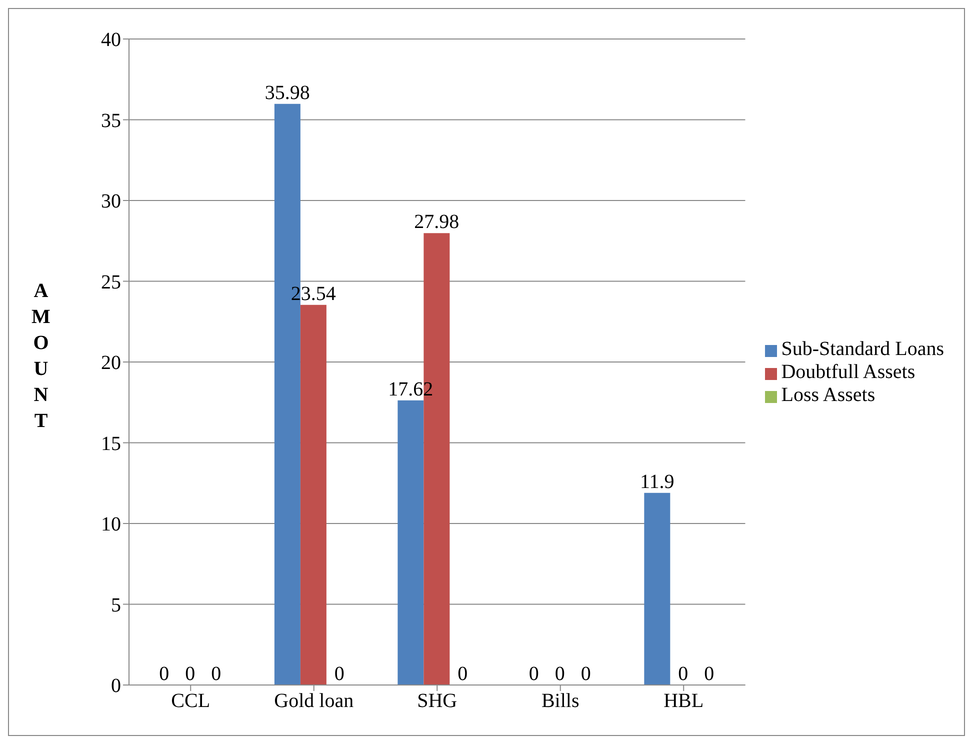 The image size is (973, 744). What do you see at coordinates (111, 443) in the screenshot?
I see `y-tick-label: 15` at bounding box center [111, 443].